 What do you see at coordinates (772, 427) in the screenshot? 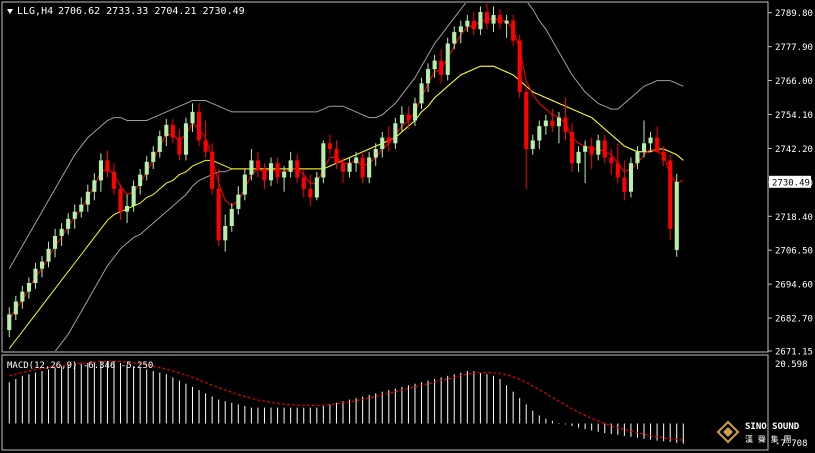
I see `brand-en: SINO SOUND` at bounding box center [772, 427].